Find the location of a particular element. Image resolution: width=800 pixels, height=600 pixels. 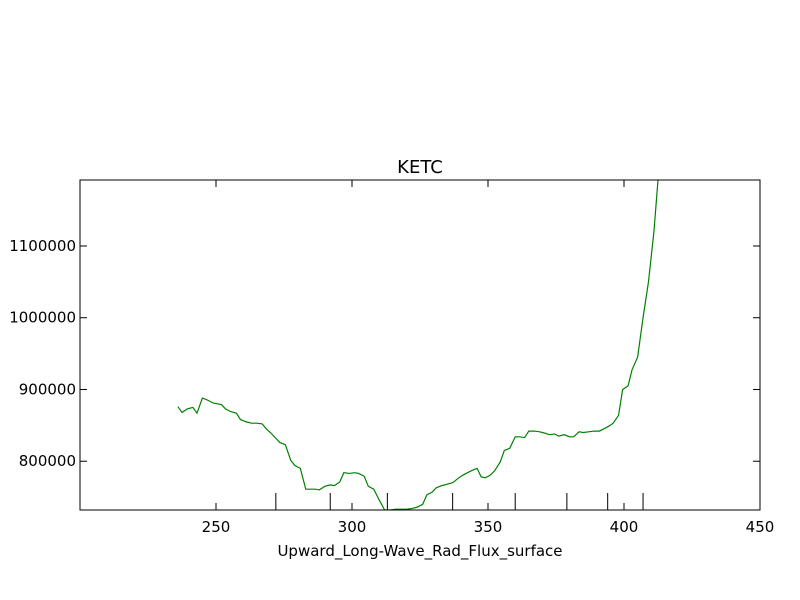

x-tick-label: 400 is located at coordinates (624, 527).